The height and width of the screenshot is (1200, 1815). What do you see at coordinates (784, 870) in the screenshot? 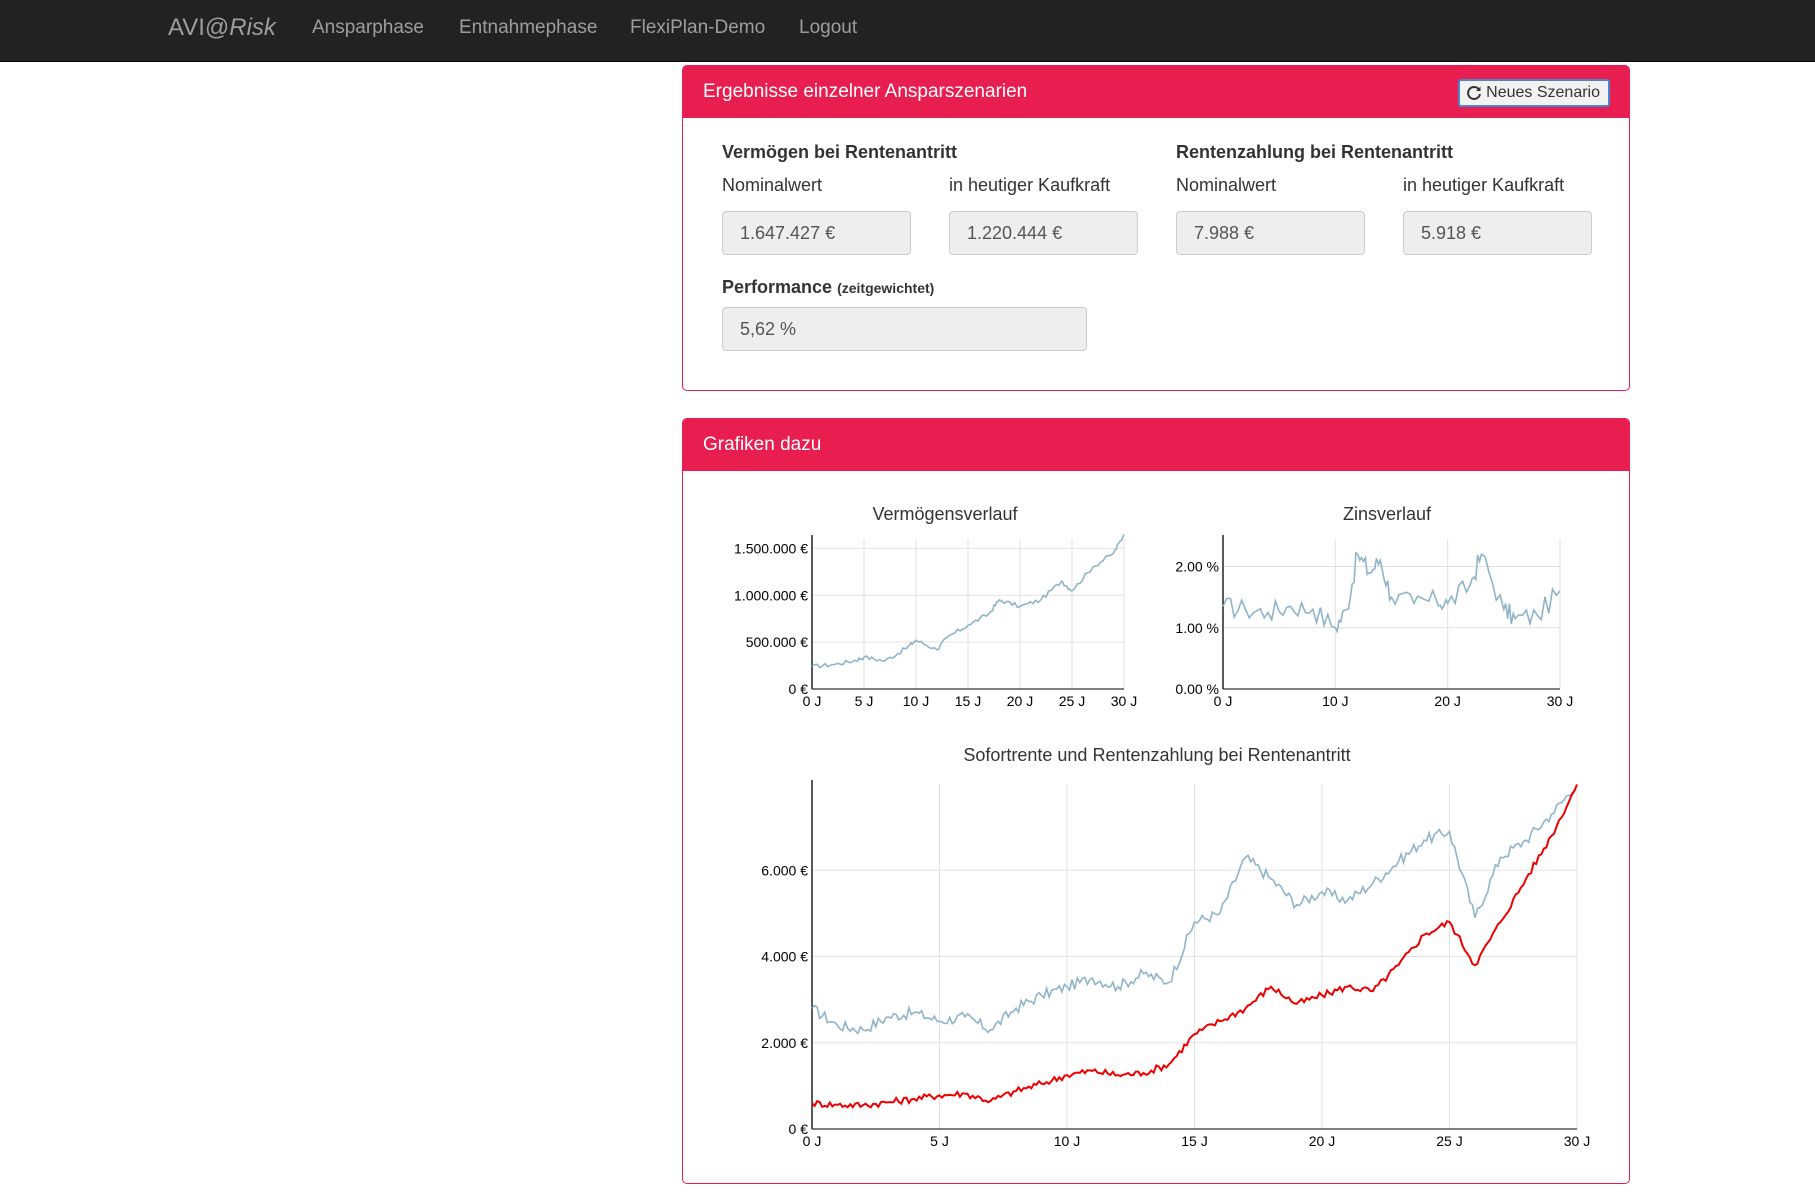
I see `y-tick-label: 6.000 €` at bounding box center [784, 870].